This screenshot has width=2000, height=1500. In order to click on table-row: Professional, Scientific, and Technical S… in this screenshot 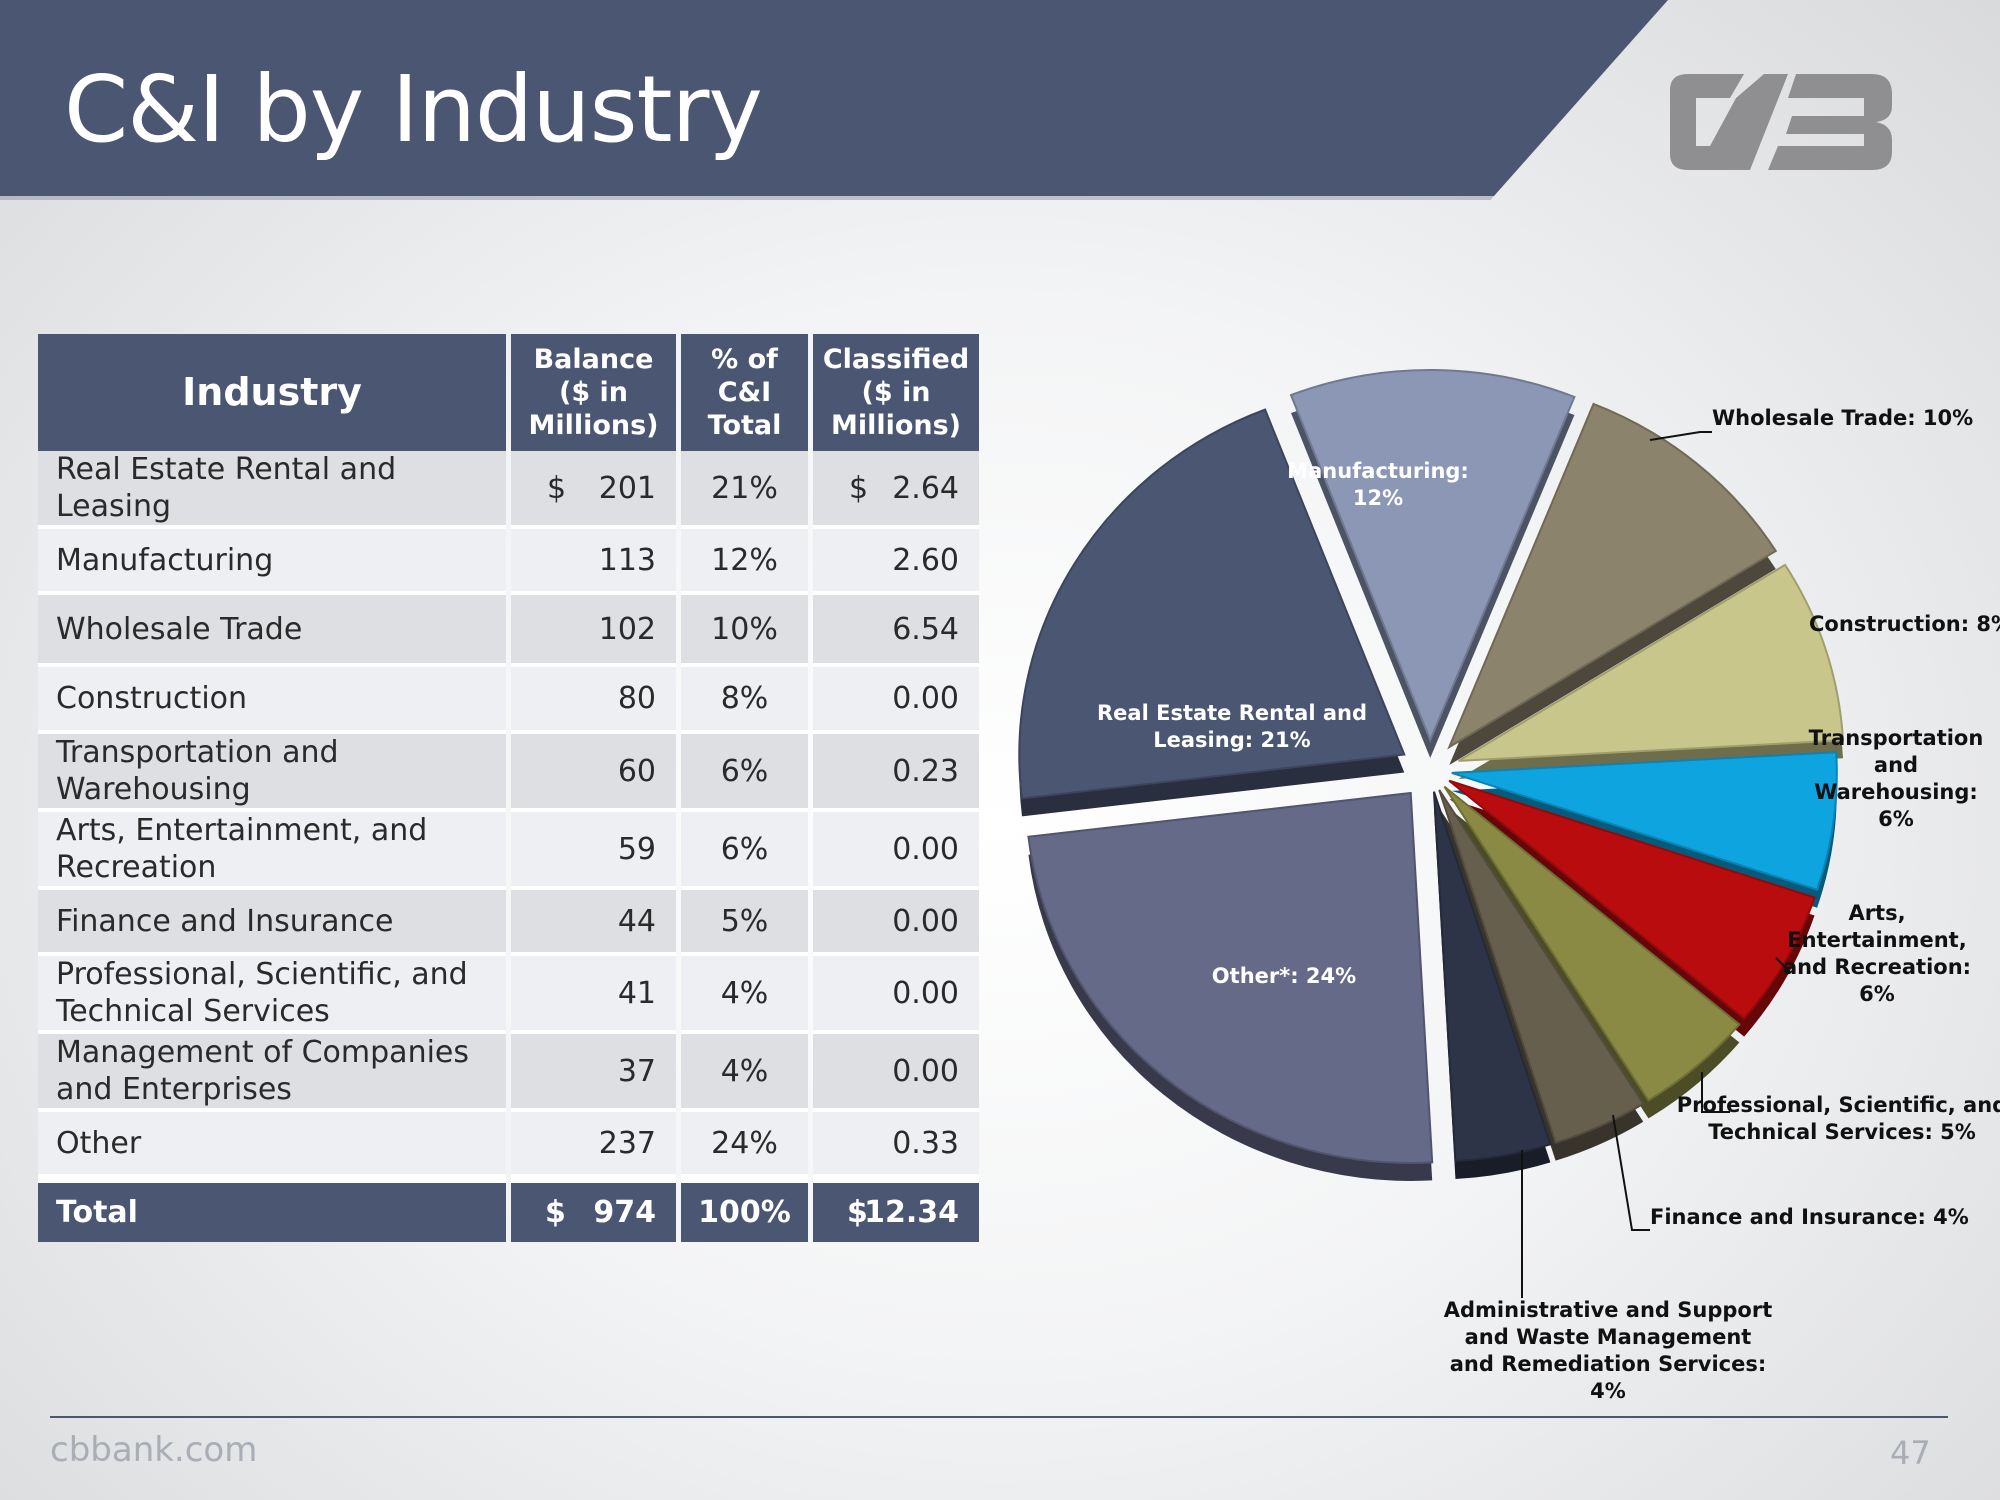, I will do `click(508, 995)`.